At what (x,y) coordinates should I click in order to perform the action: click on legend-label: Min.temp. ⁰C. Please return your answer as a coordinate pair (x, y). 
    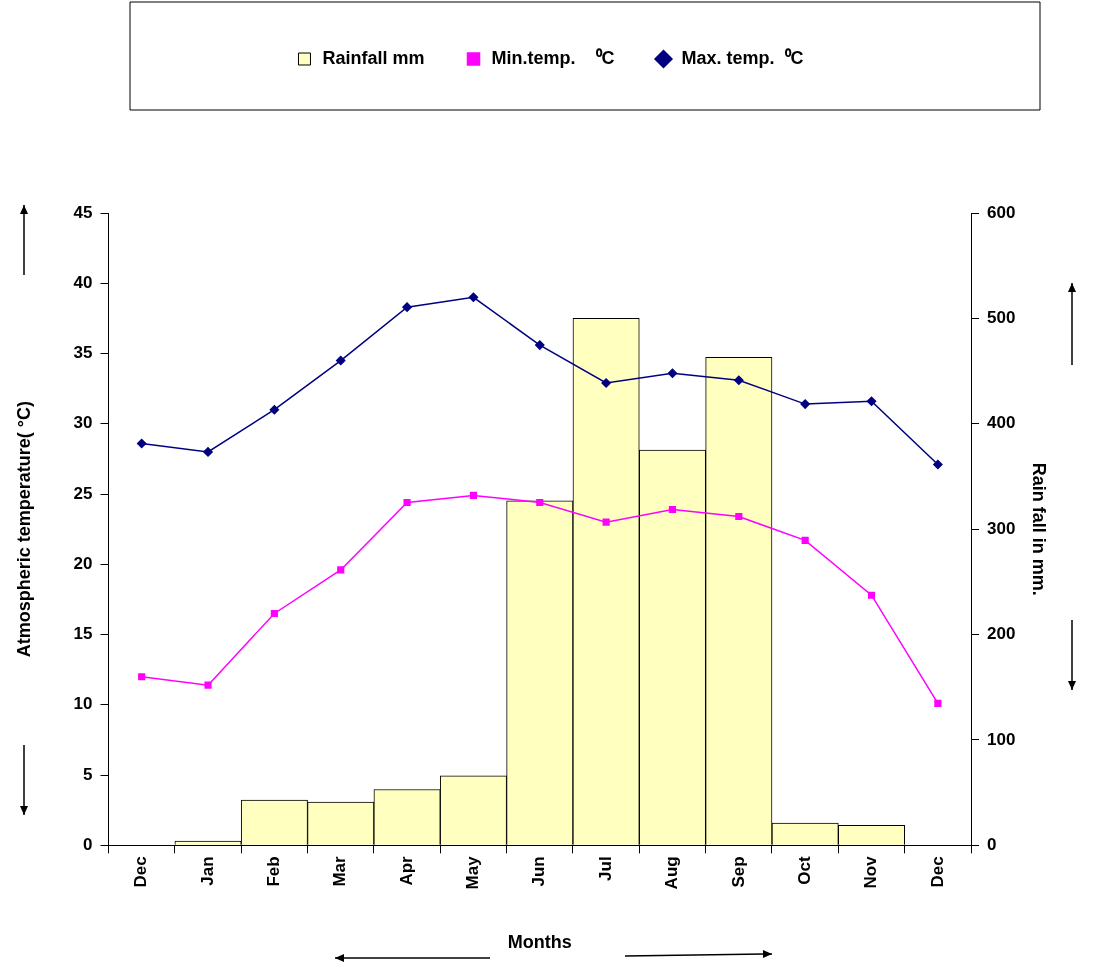
    Looking at the image, I should click on (553, 57).